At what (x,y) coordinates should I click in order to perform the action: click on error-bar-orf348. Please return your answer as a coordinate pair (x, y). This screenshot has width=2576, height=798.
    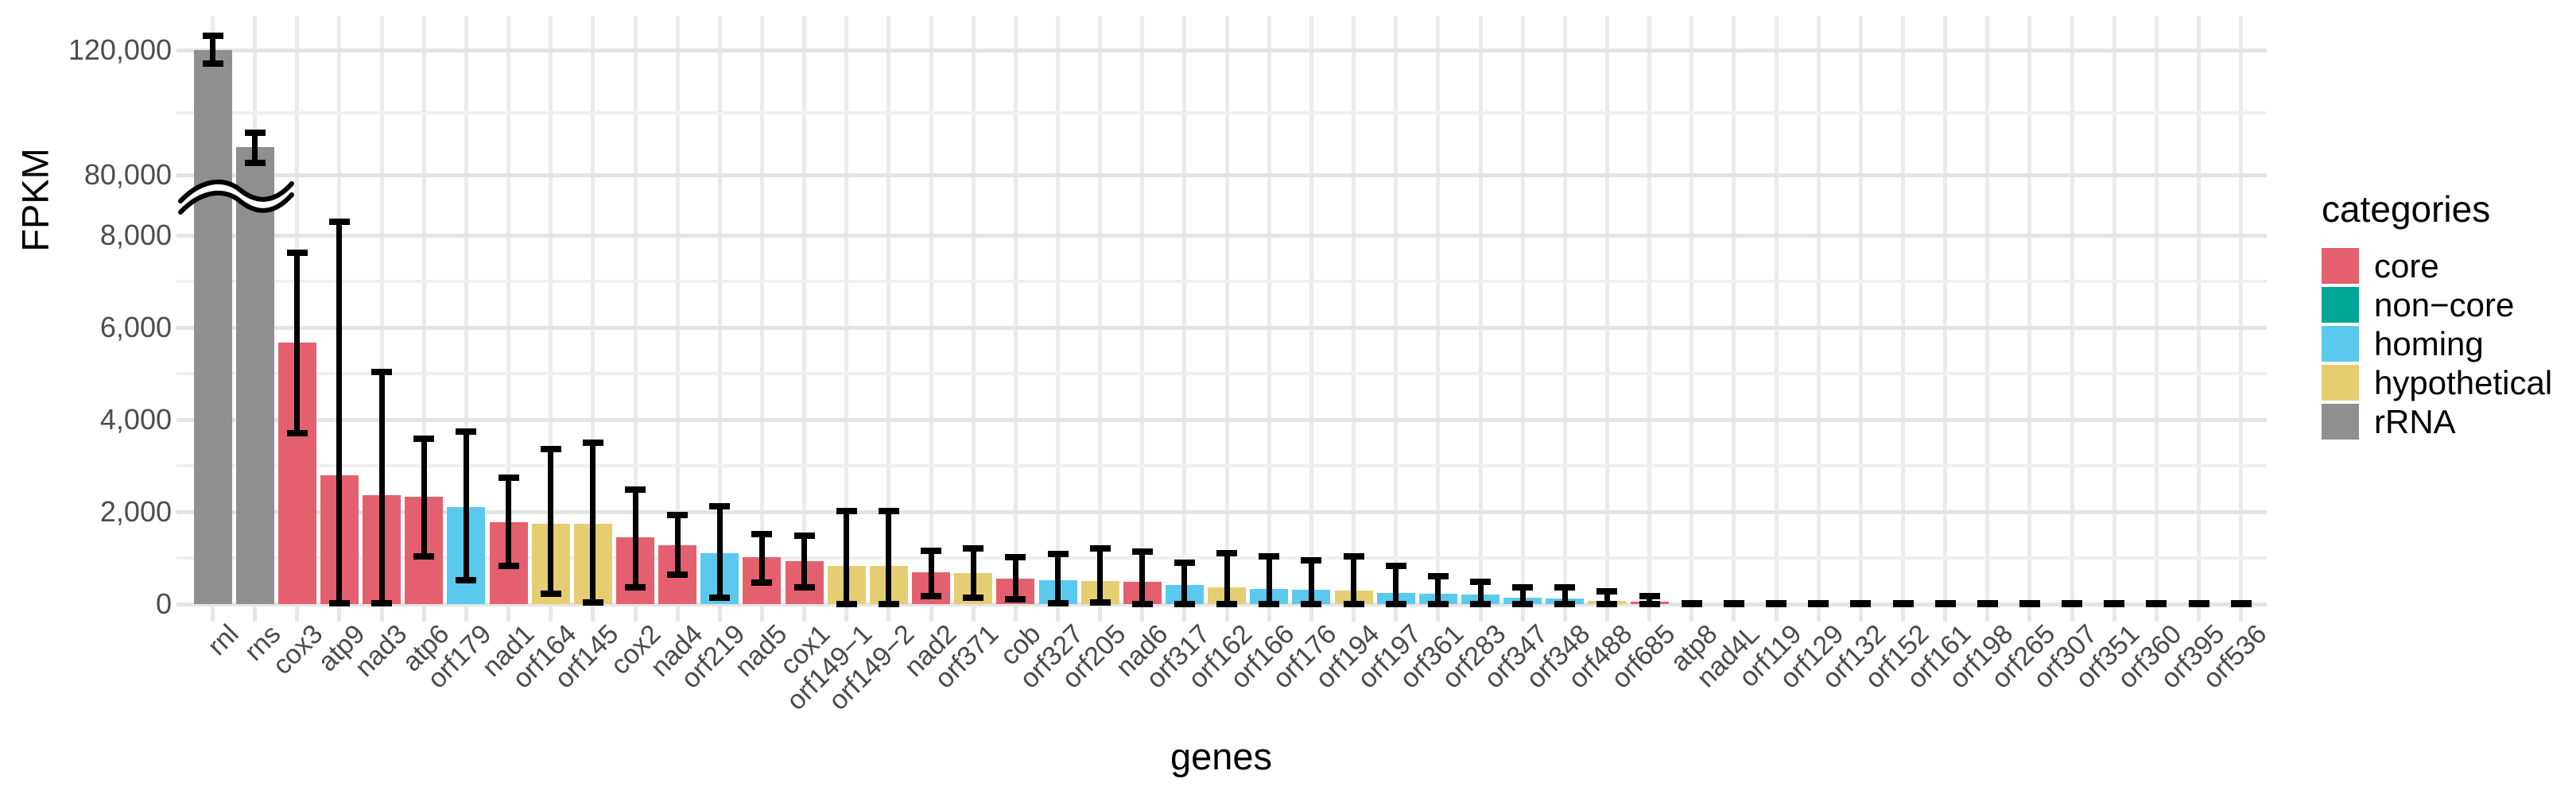
    Looking at the image, I should click on (1565, 595).